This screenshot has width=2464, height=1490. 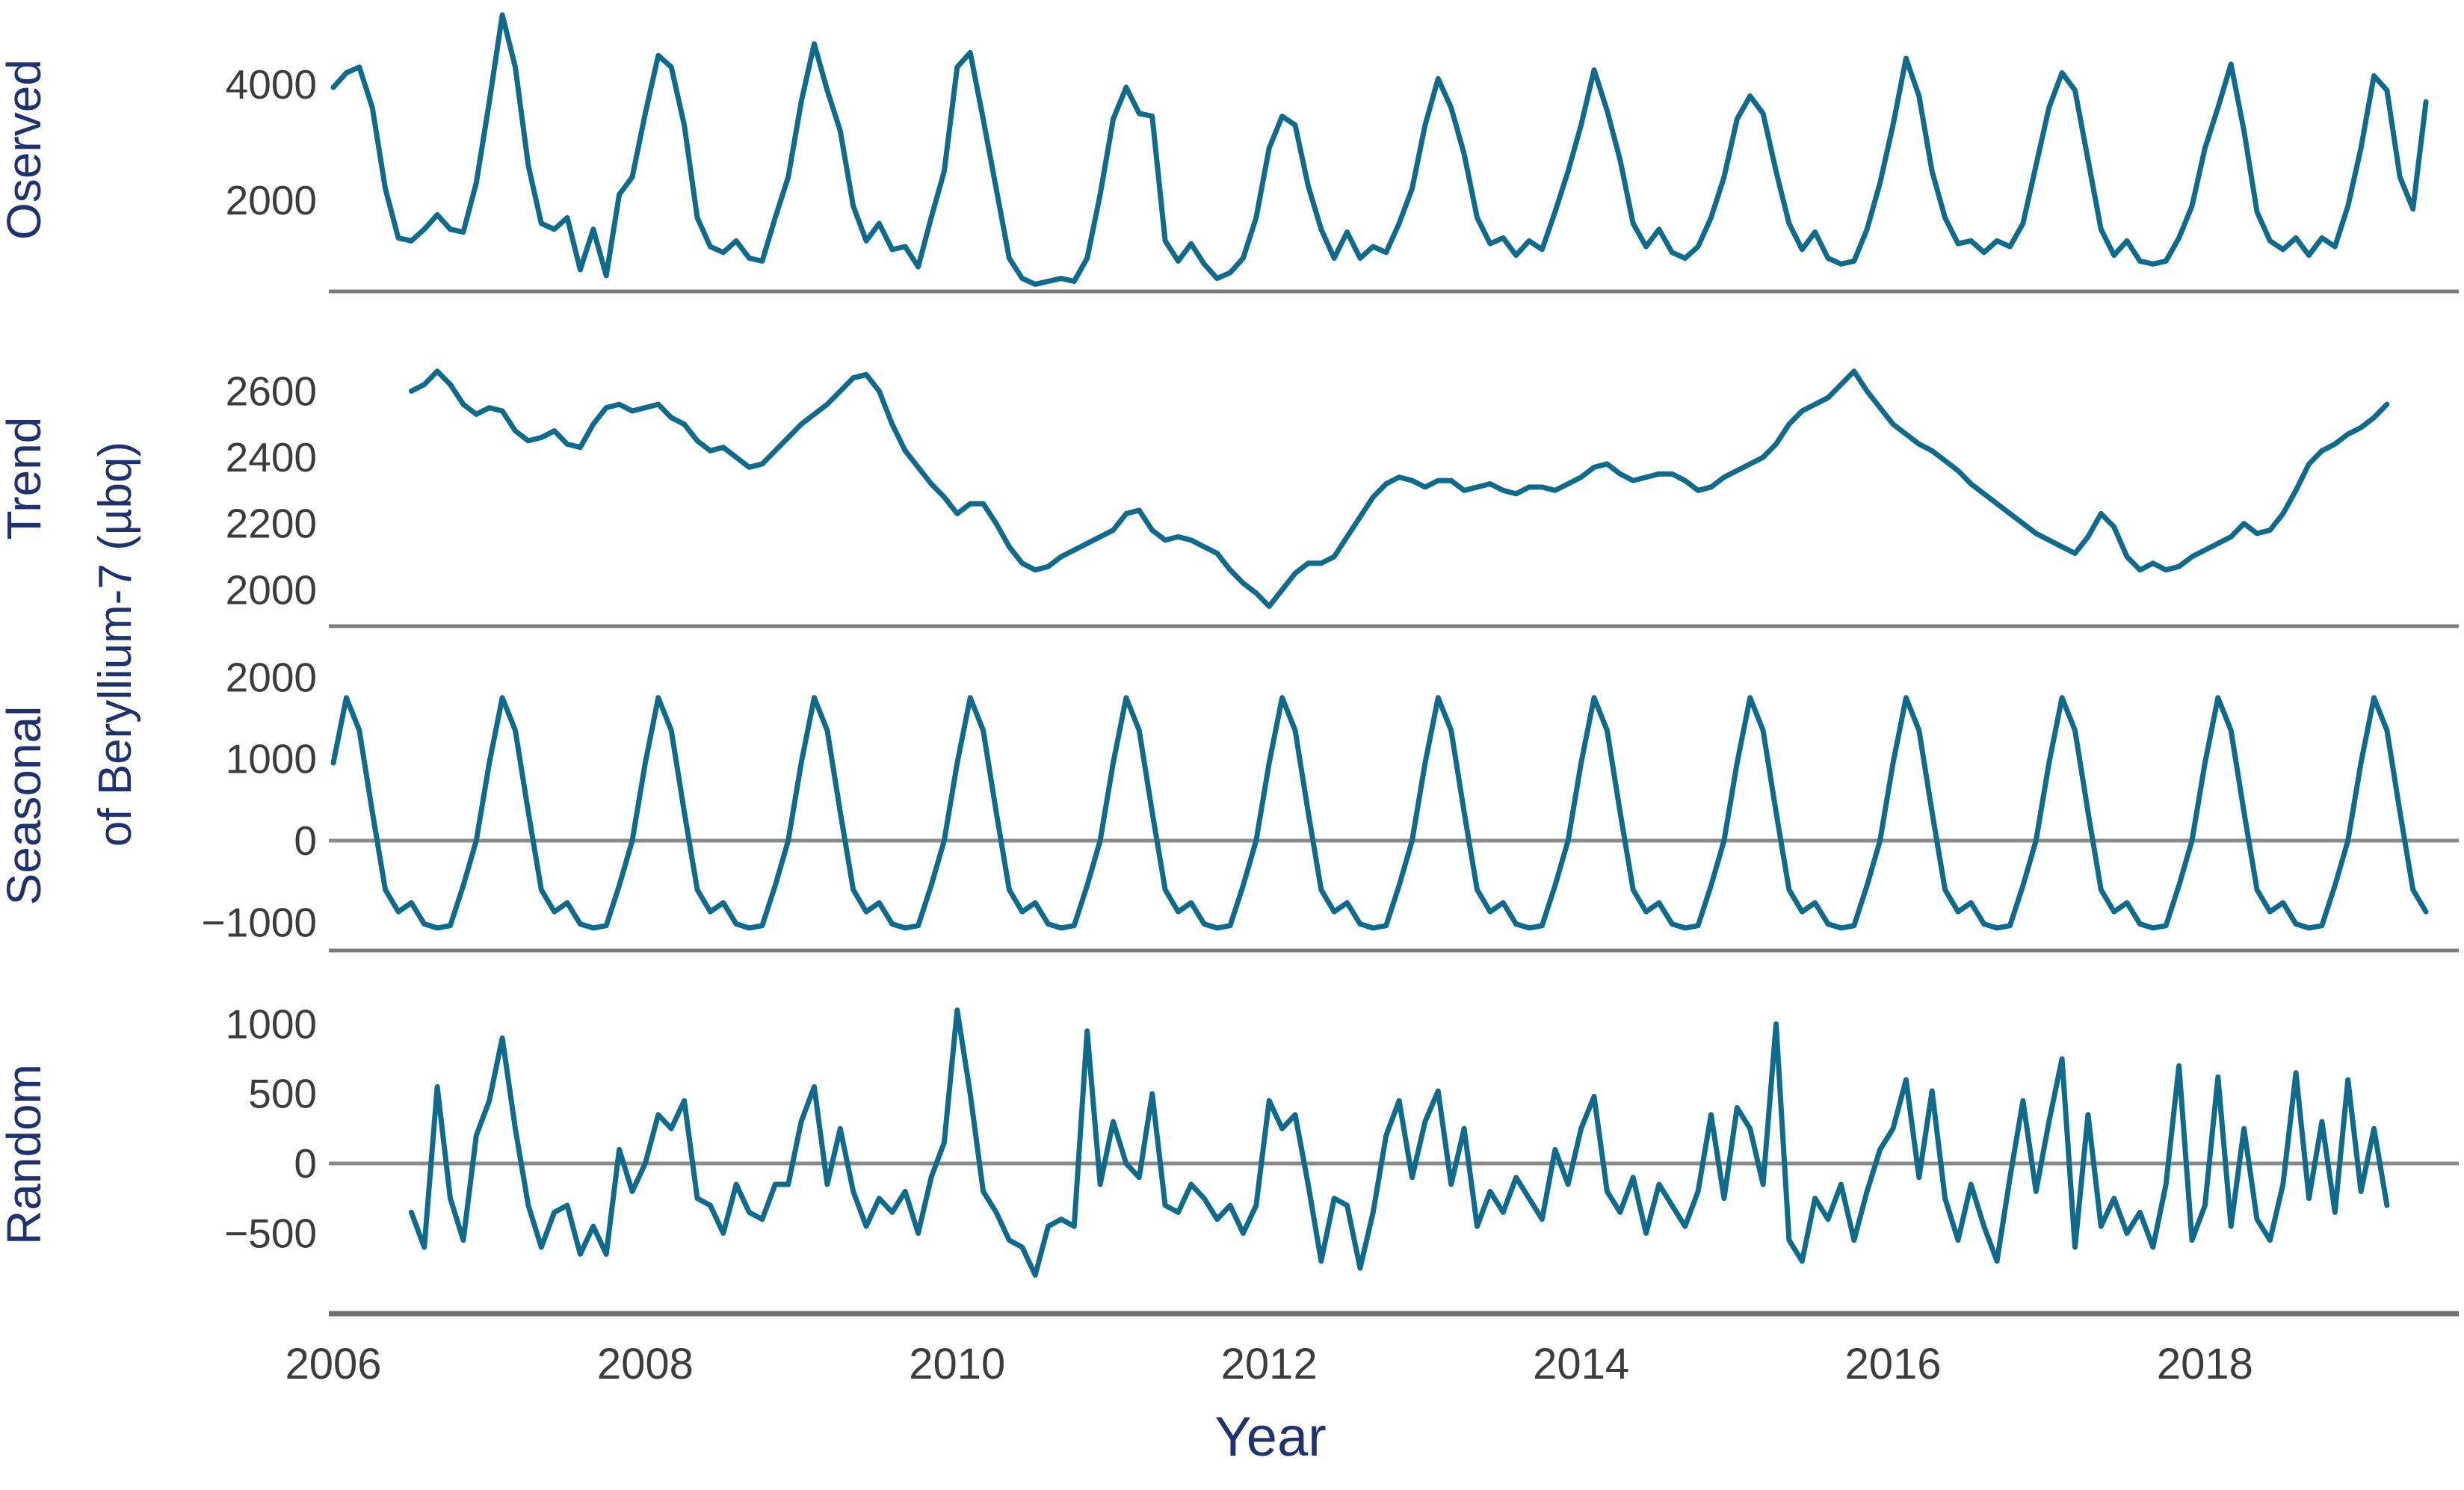 What do you see at coordinates (271, 391) in the screenshot?
I see `y-tick-label: 2600` at bounding box center [271, 391].